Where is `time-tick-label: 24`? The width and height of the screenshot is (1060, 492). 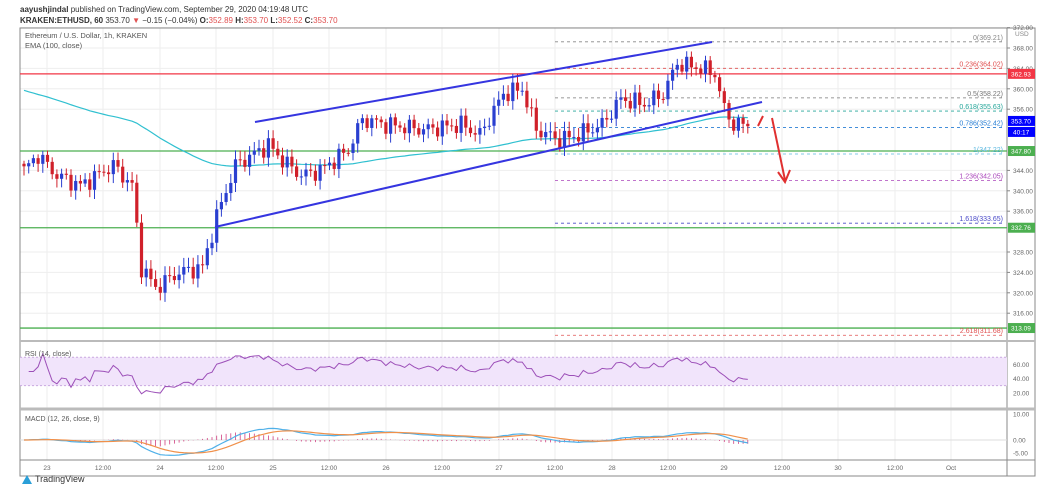
time-tick-label: 24 is located at coordinates (160, 468).